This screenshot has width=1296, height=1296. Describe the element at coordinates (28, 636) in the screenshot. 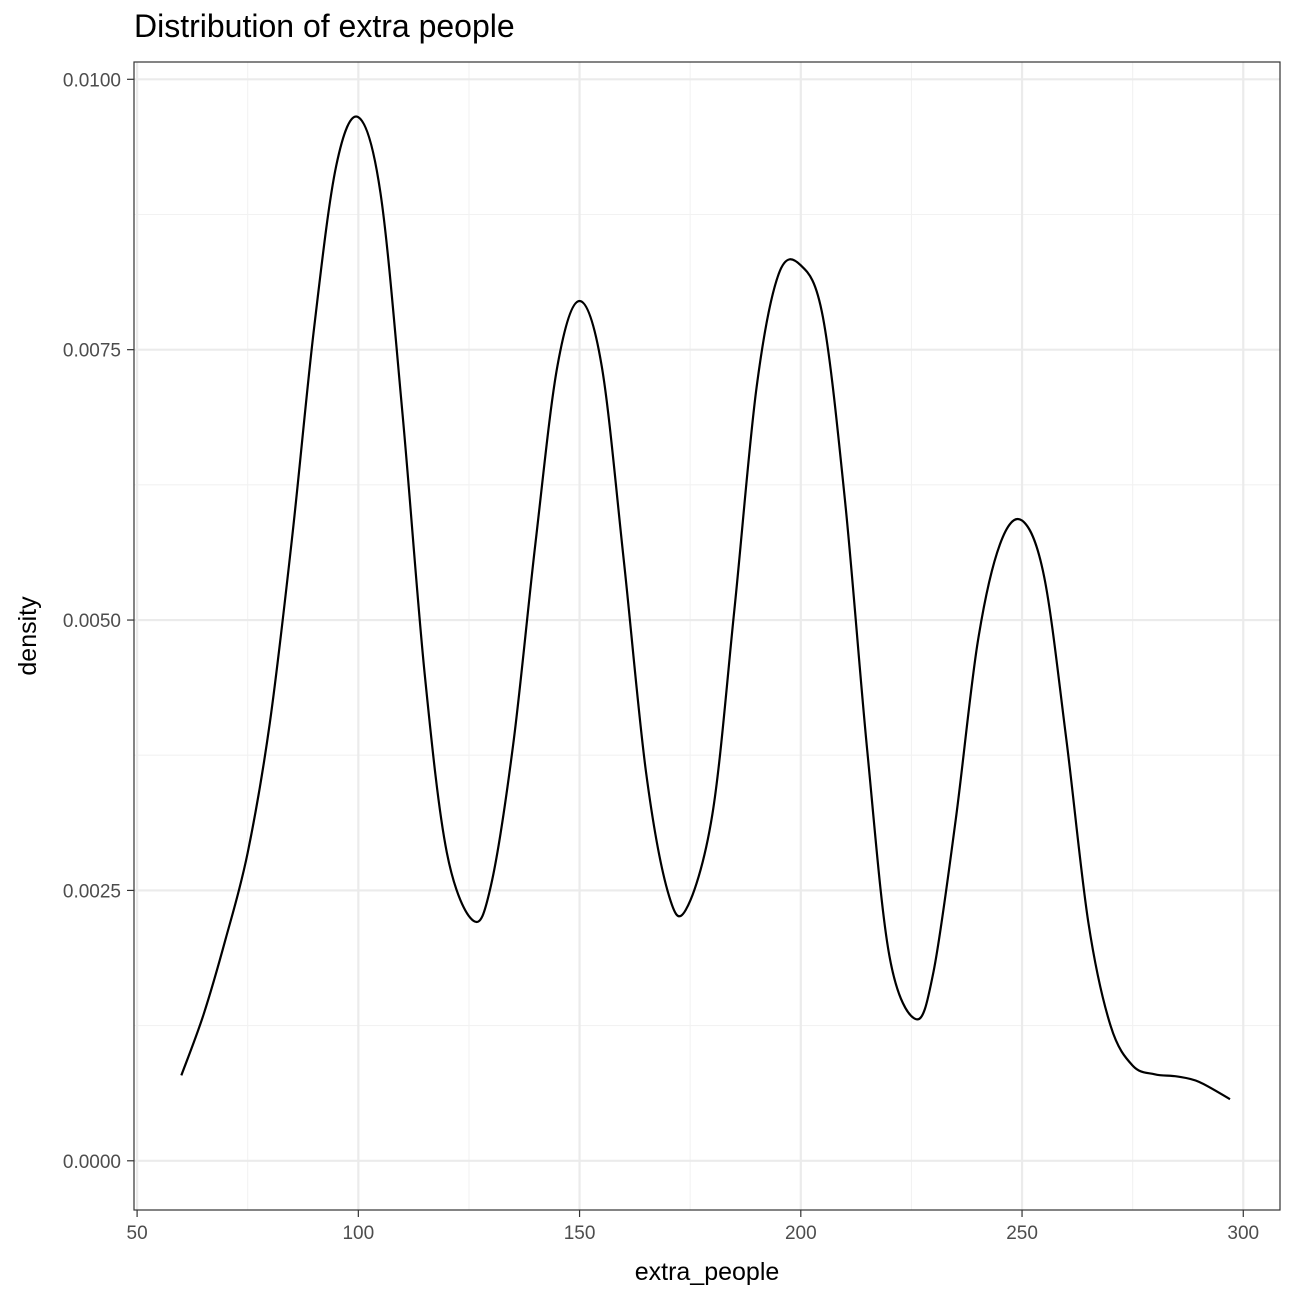

I see `y-axis-title: density` at that location.